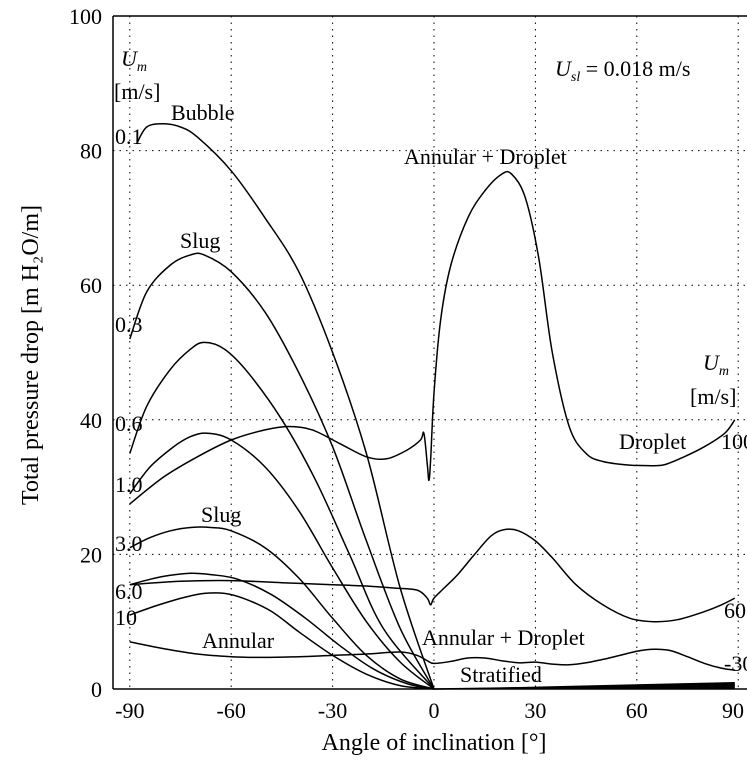 The image size is (747, 762). What do you see at coordinates (238, 640) in the screenshot?
I see `regime-annular: Annular` at bounding box center [238, 640].